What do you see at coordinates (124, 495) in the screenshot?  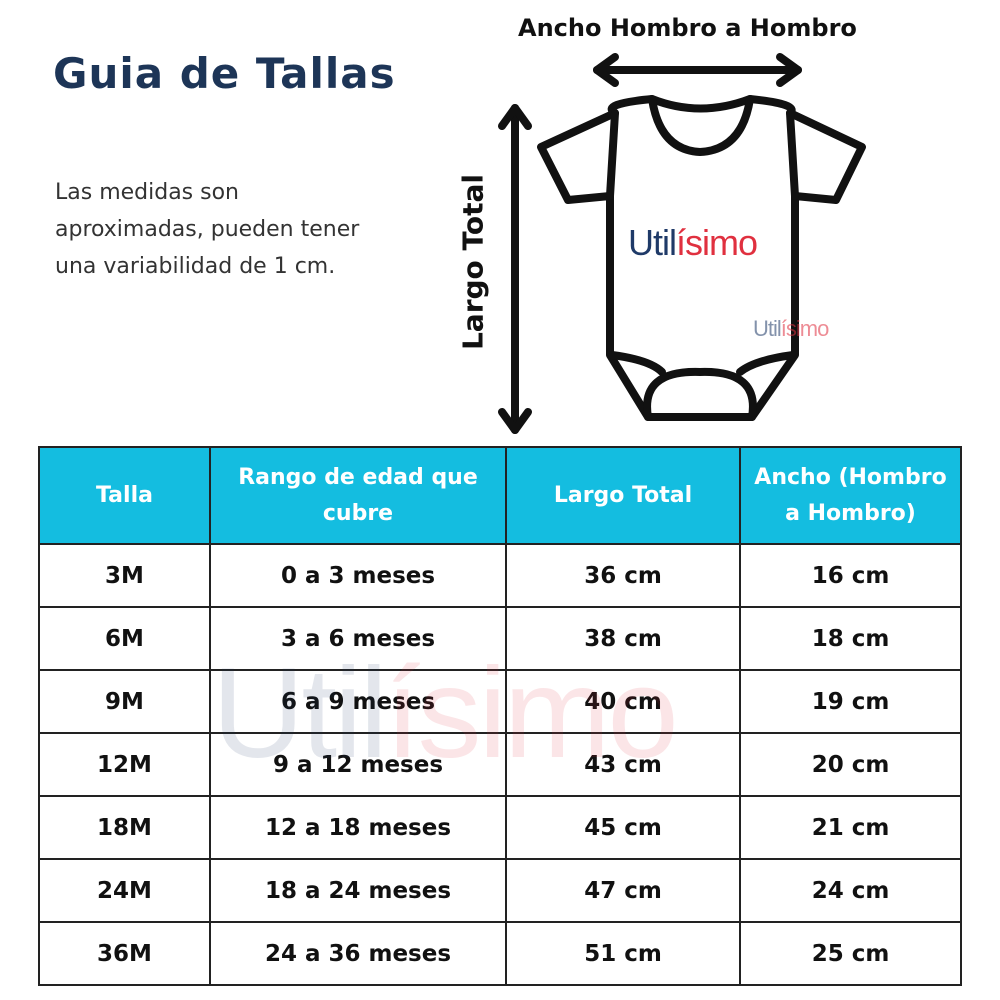 I see `header-talla: Talla` at bounding box center [124, 495].